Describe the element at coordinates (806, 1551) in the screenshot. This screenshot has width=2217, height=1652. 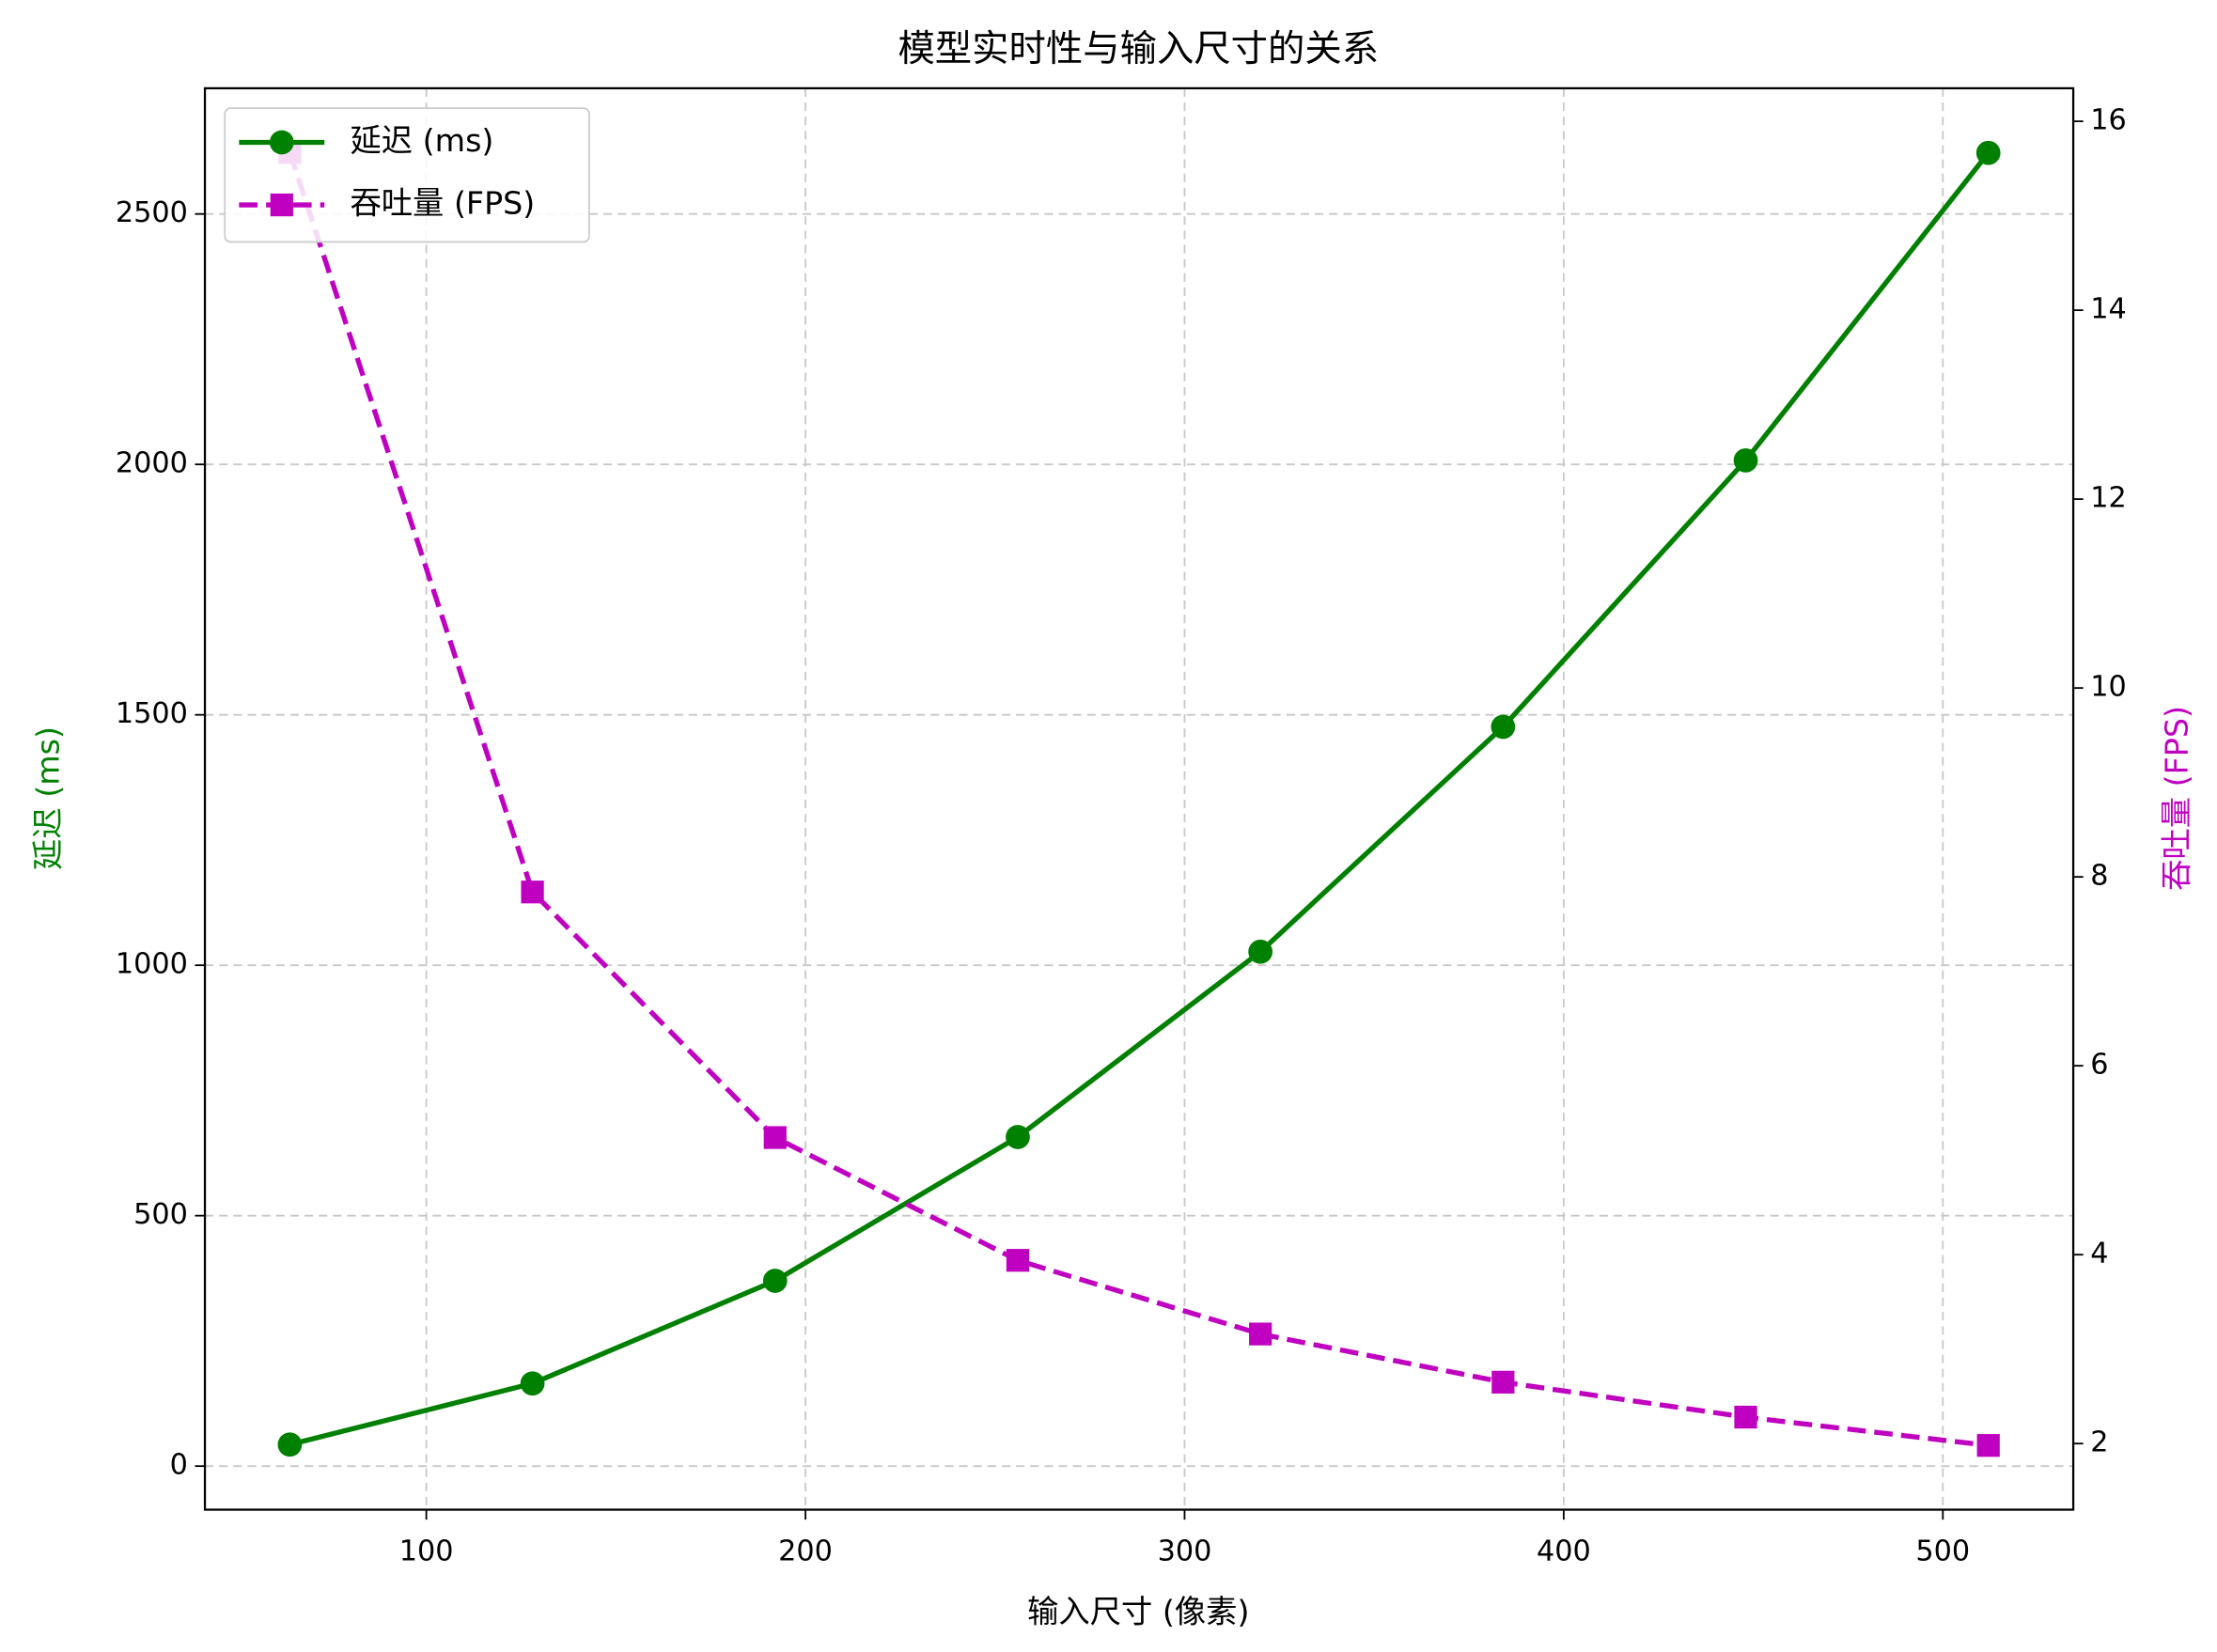
I see `x-tick-label: 200` at that location.